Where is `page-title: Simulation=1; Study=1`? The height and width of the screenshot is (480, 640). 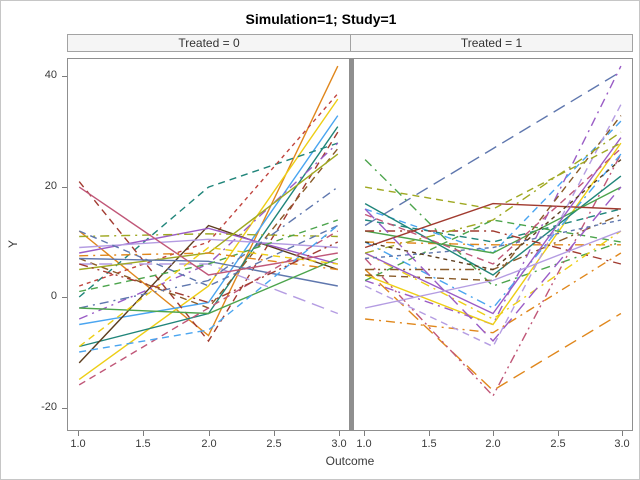 page-title: Simulation=1; Study=1 is located at coordinates (321, 19).